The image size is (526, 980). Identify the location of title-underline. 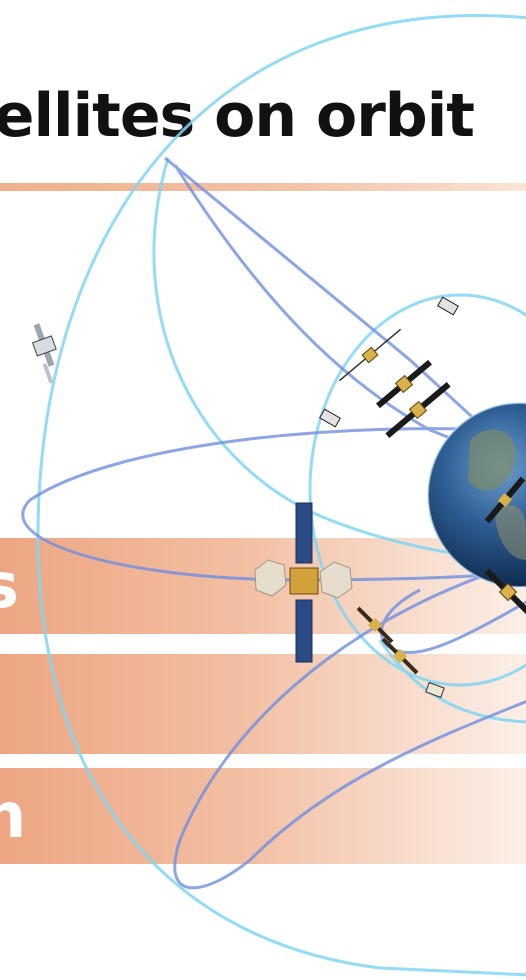
(263, 187).